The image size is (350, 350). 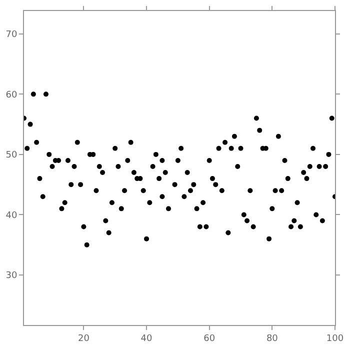 What do you see at coordinates (12, 95) in the screenshot?
I see `y-tick-label: 60` at bounding box center [12, 95].